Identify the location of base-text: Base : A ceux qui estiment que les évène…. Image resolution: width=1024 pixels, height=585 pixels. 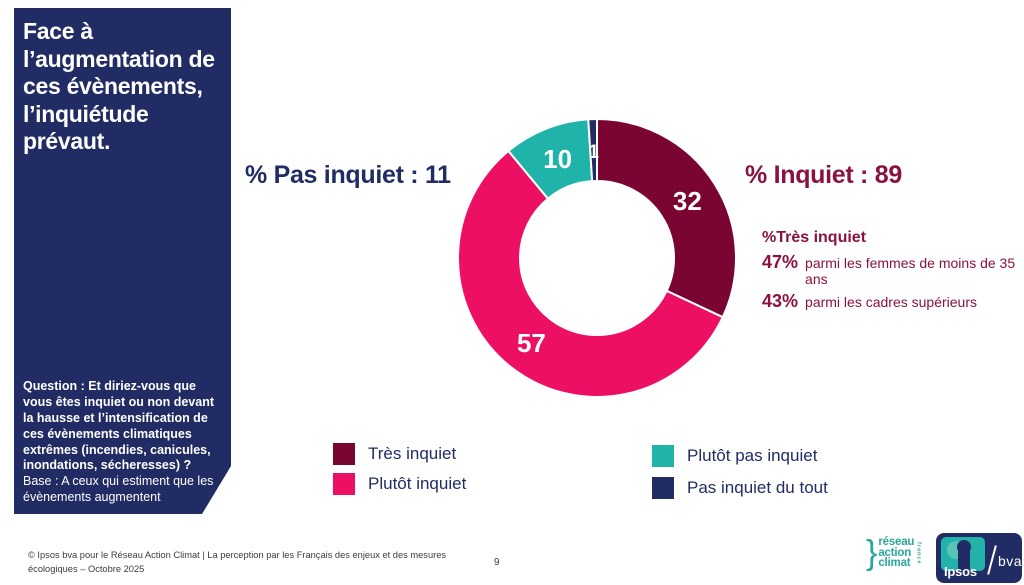
(118, 489).